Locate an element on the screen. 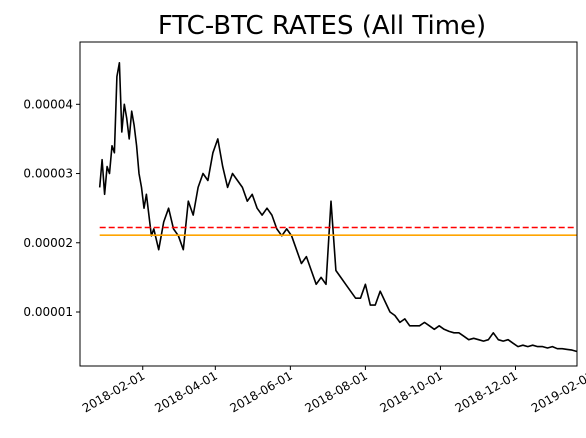  y-axis: 0.00001 0.00002 0.00003 0.00004 is located at coordinates (51, 208).